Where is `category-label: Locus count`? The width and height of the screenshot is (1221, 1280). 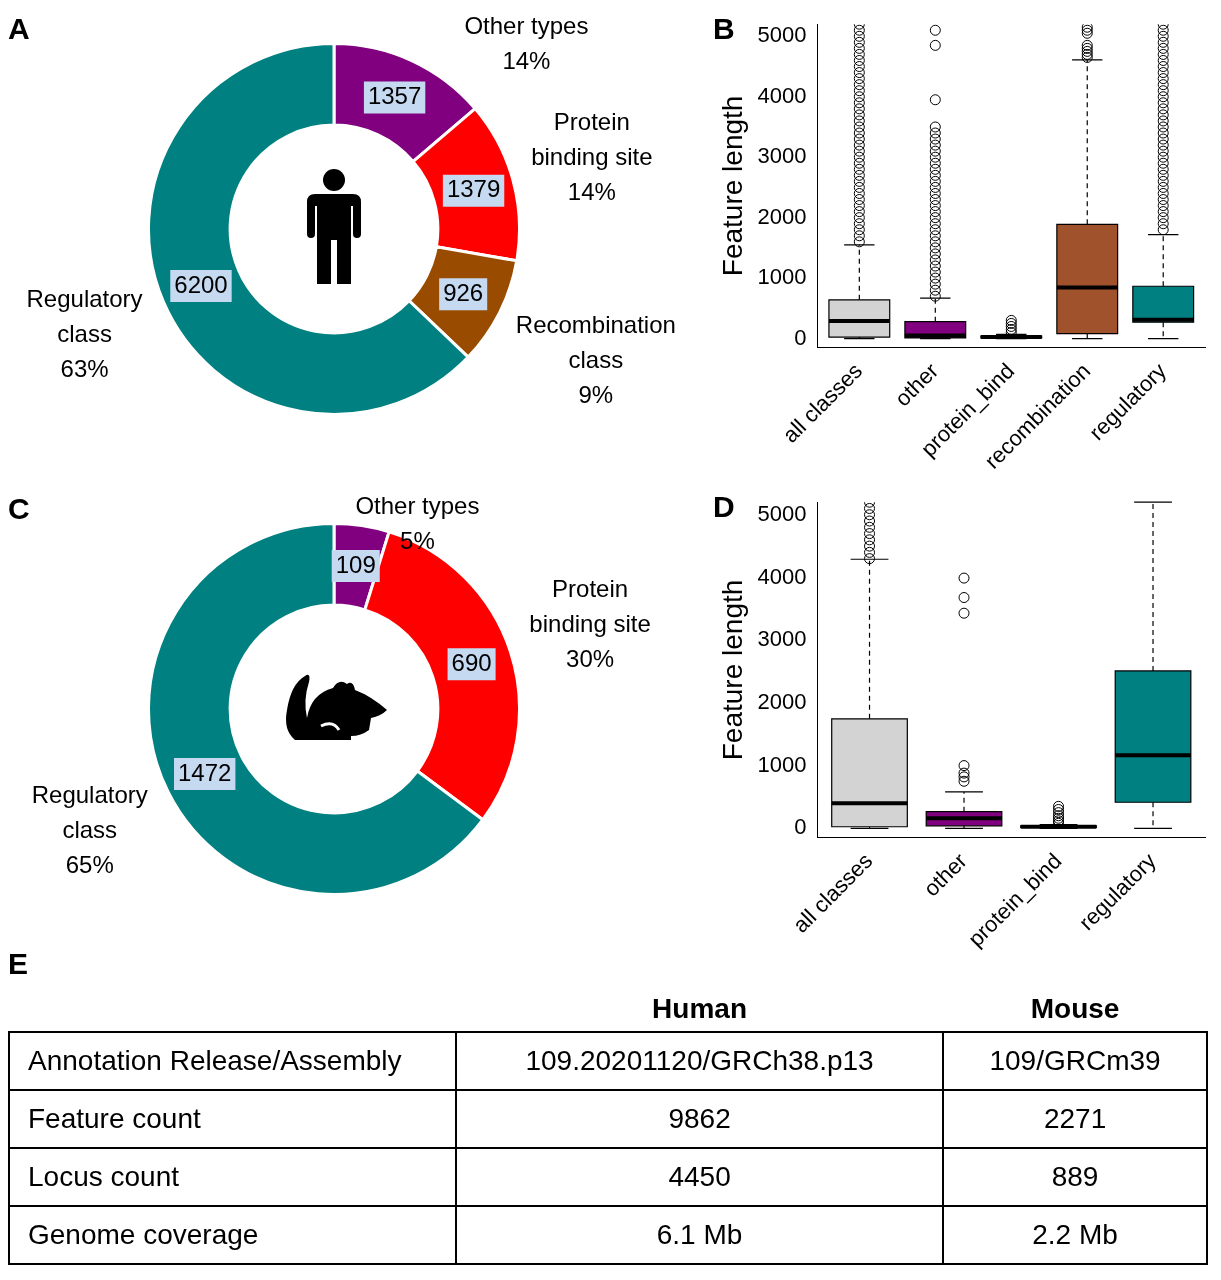
category-label: Locus count is located at coordinates (103, 1176).